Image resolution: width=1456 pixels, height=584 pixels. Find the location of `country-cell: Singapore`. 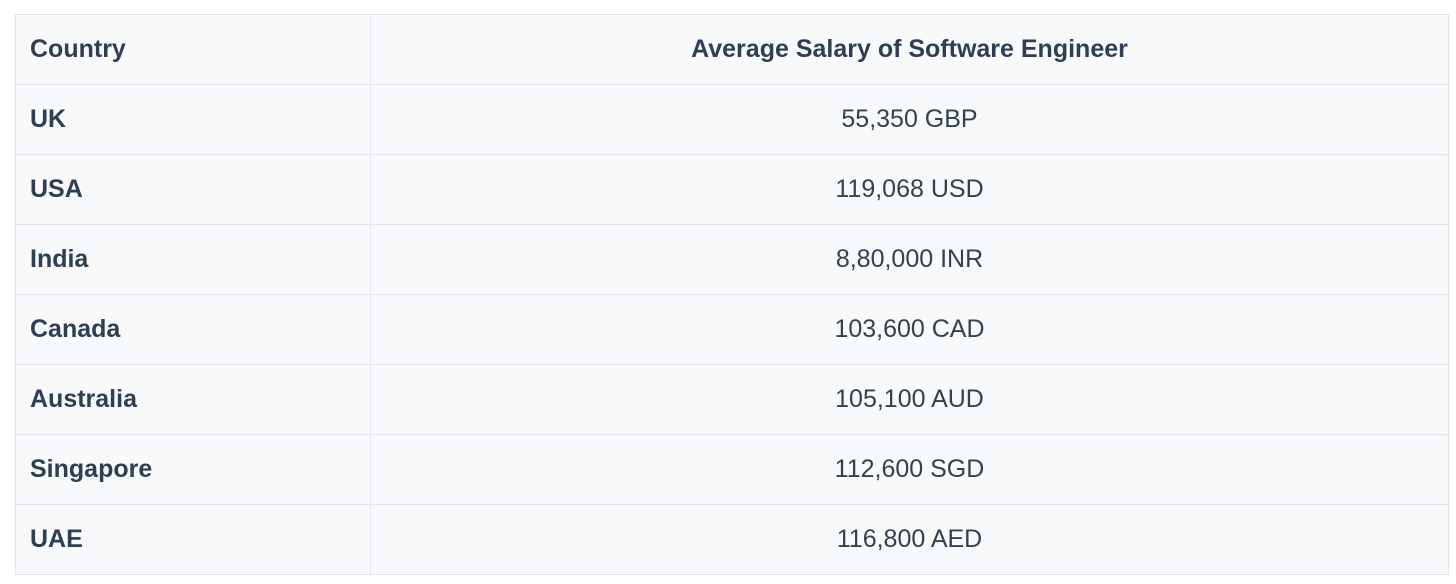

country-cell: Singapore is located at coordinates (193, 469).